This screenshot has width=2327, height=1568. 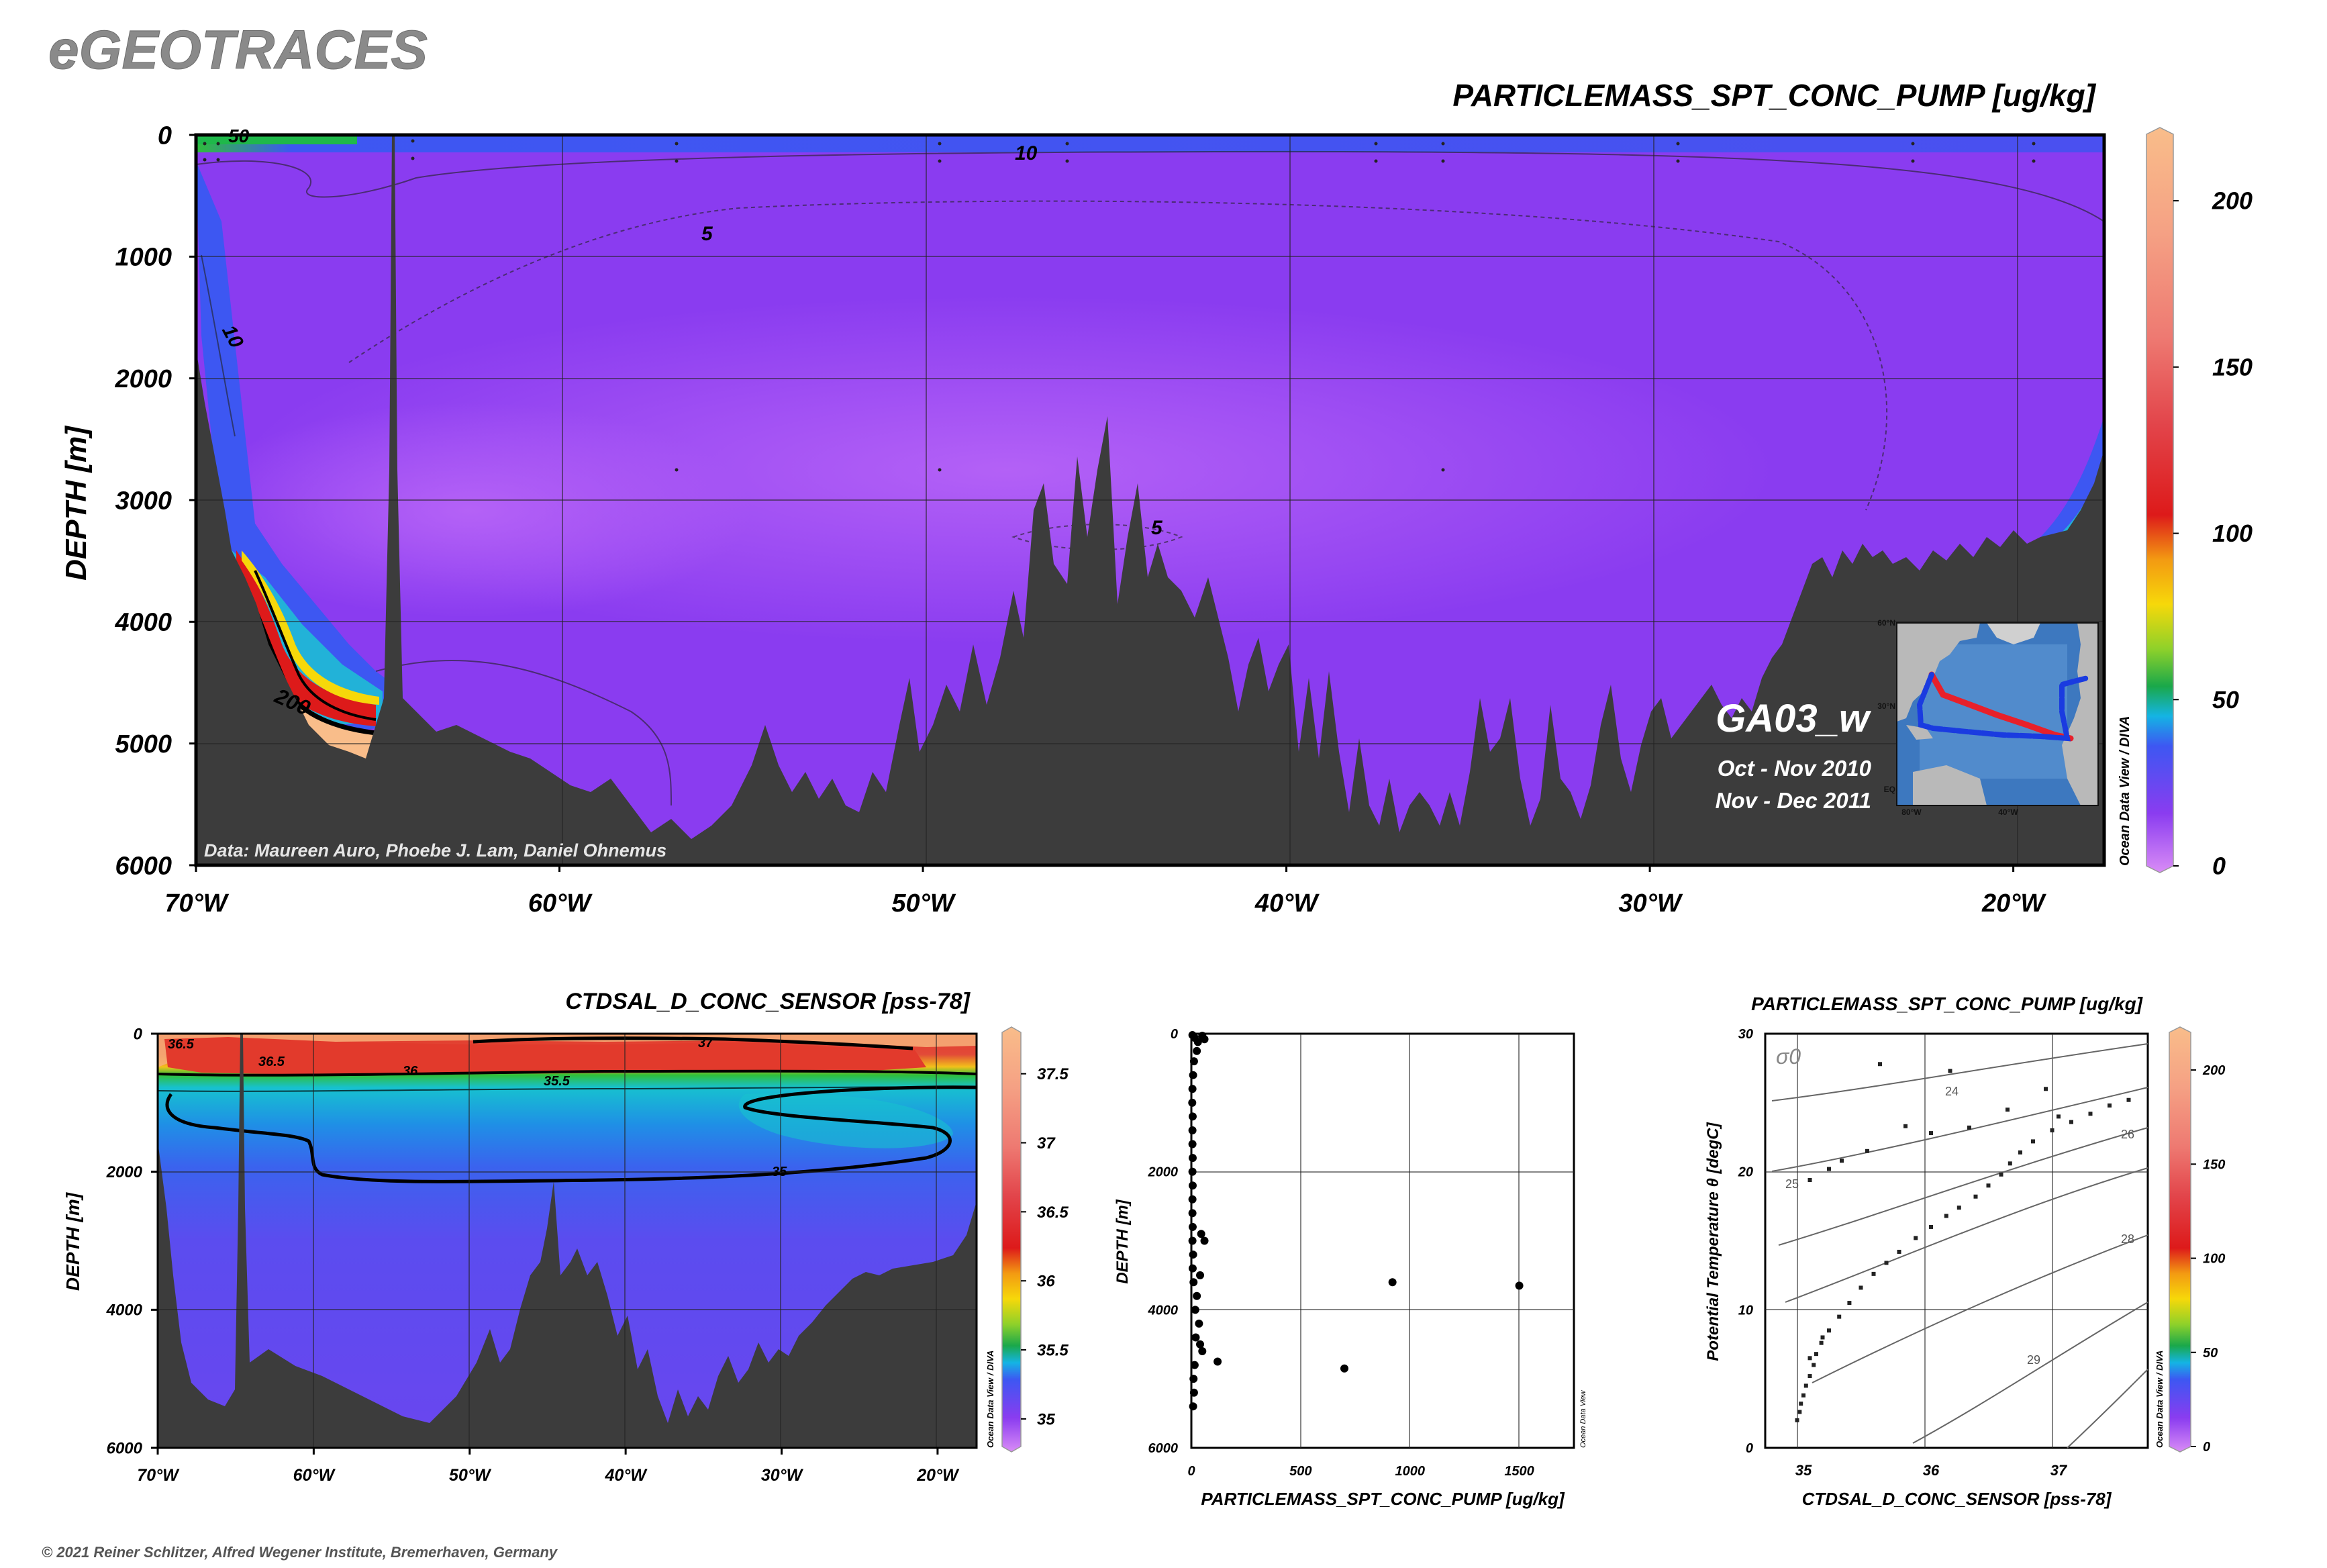 I want to click on ts-x-tick-label: 35, so click(x=1803, y=1470).